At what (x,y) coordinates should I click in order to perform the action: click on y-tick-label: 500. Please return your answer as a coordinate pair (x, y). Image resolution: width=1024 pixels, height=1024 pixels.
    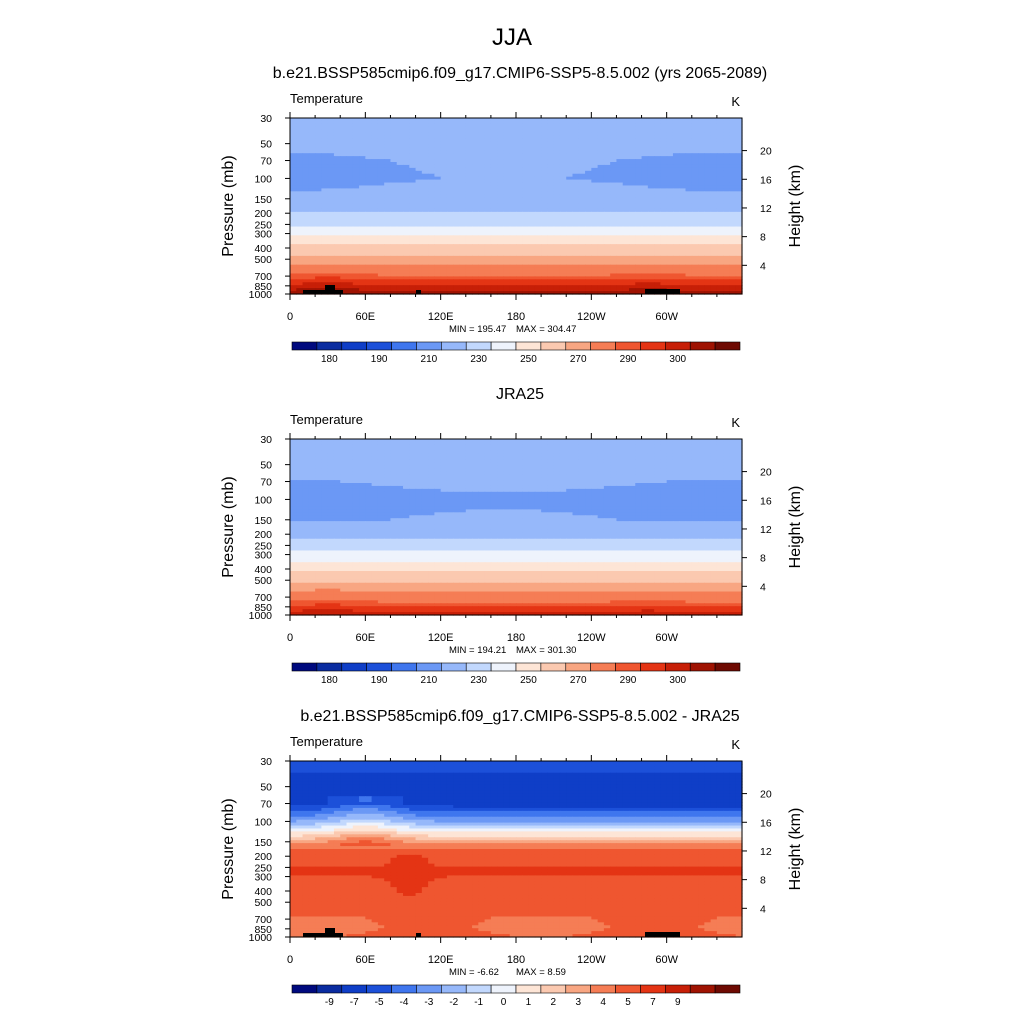
    Looking at the image, I should click on (263, 260).